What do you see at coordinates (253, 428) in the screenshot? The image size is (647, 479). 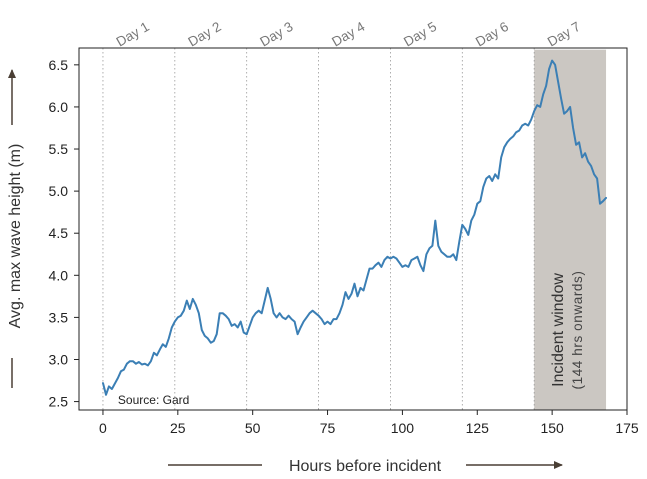 I see `x-tick-label: 50` at bounding box center [253, 428].